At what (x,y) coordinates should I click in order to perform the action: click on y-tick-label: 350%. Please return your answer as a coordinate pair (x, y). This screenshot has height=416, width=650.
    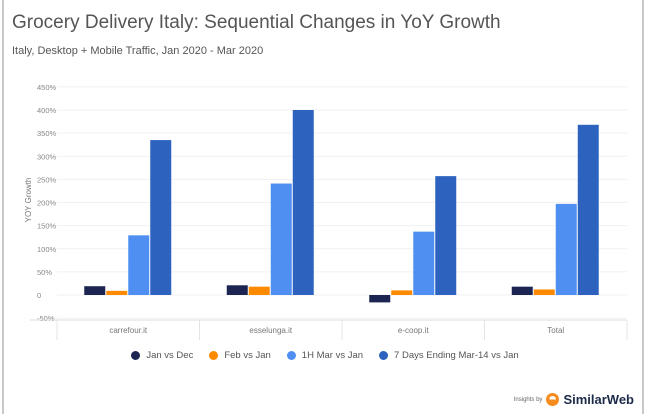
    Looking at the image, I should click on (47, 133).